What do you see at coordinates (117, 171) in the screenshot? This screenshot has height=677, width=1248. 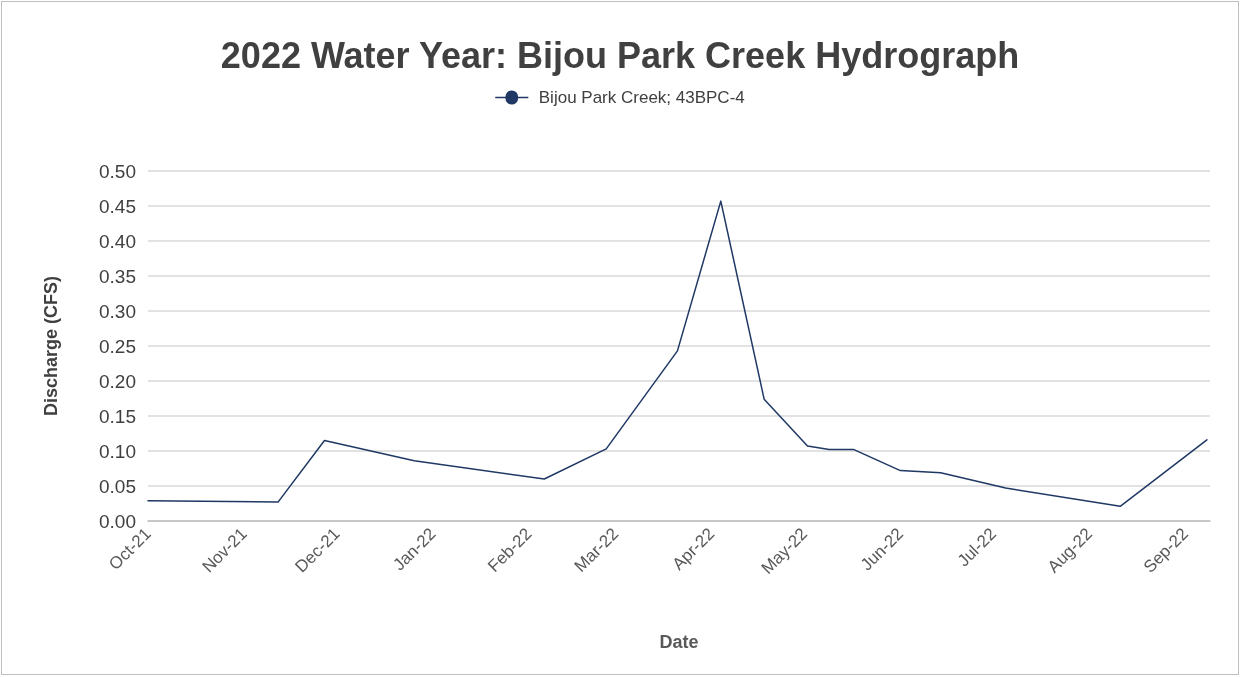 I see `y-tick-label: 0.50` at bounding box center [117, 171].